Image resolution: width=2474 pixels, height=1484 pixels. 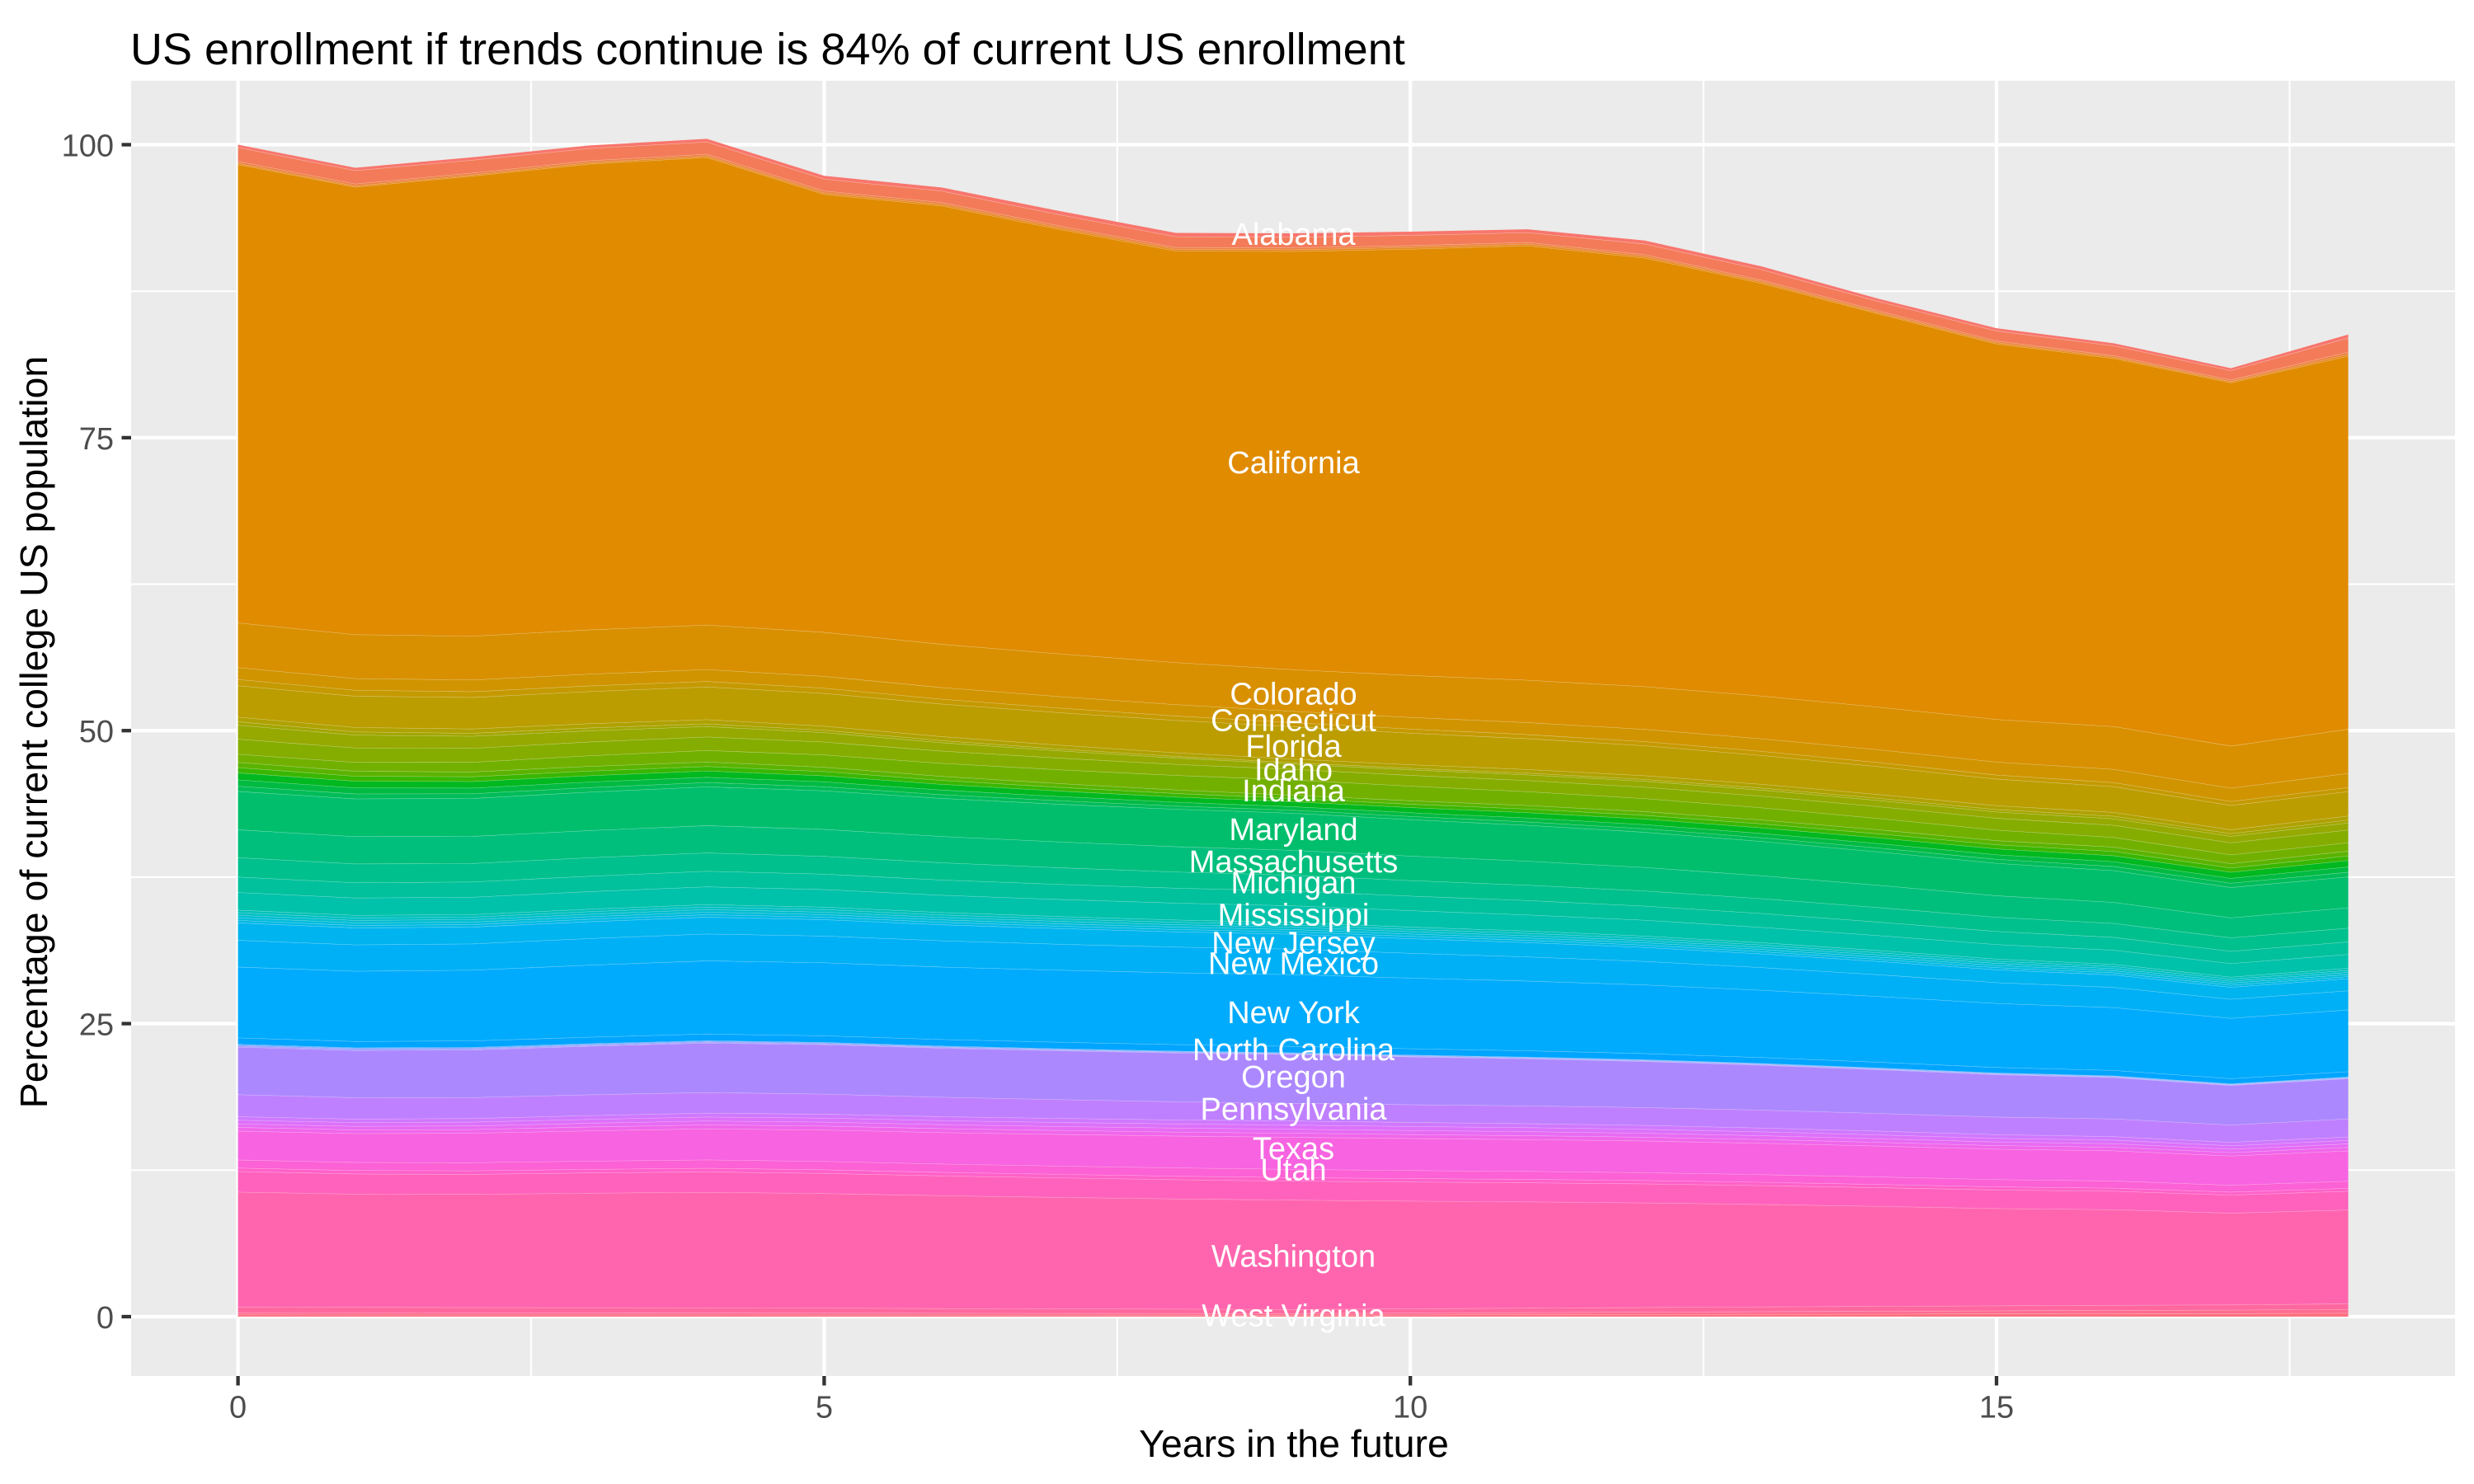 I want to click on svg-text: New Jersey, so click(x=1293, y=943).